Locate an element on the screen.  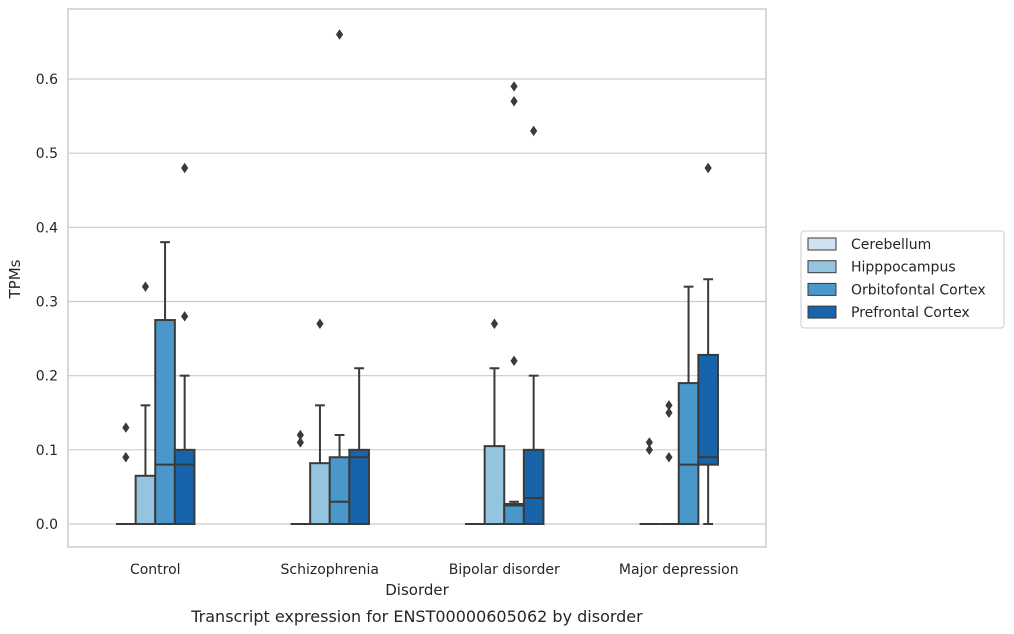
x-tick-label: Control is located at coordinates (155, 570).